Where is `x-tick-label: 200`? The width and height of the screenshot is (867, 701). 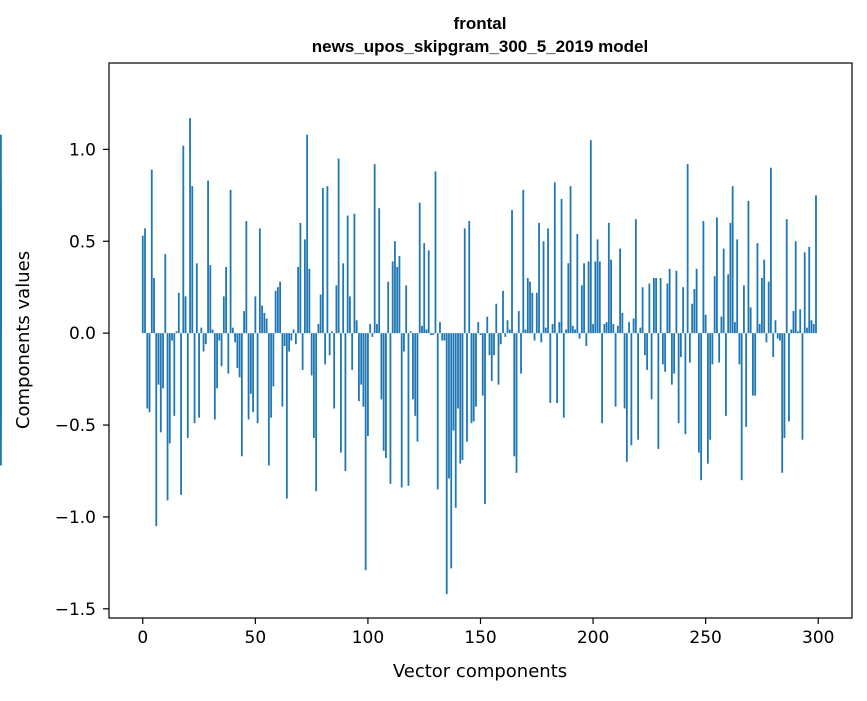
x-tick-label: 200 is located at coordinates (593, 638).